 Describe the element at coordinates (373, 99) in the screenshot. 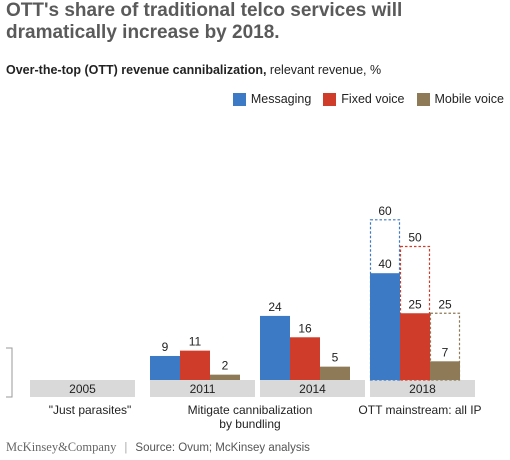

I see `legend-label-fixed-voice: Fixed voice` at that location.